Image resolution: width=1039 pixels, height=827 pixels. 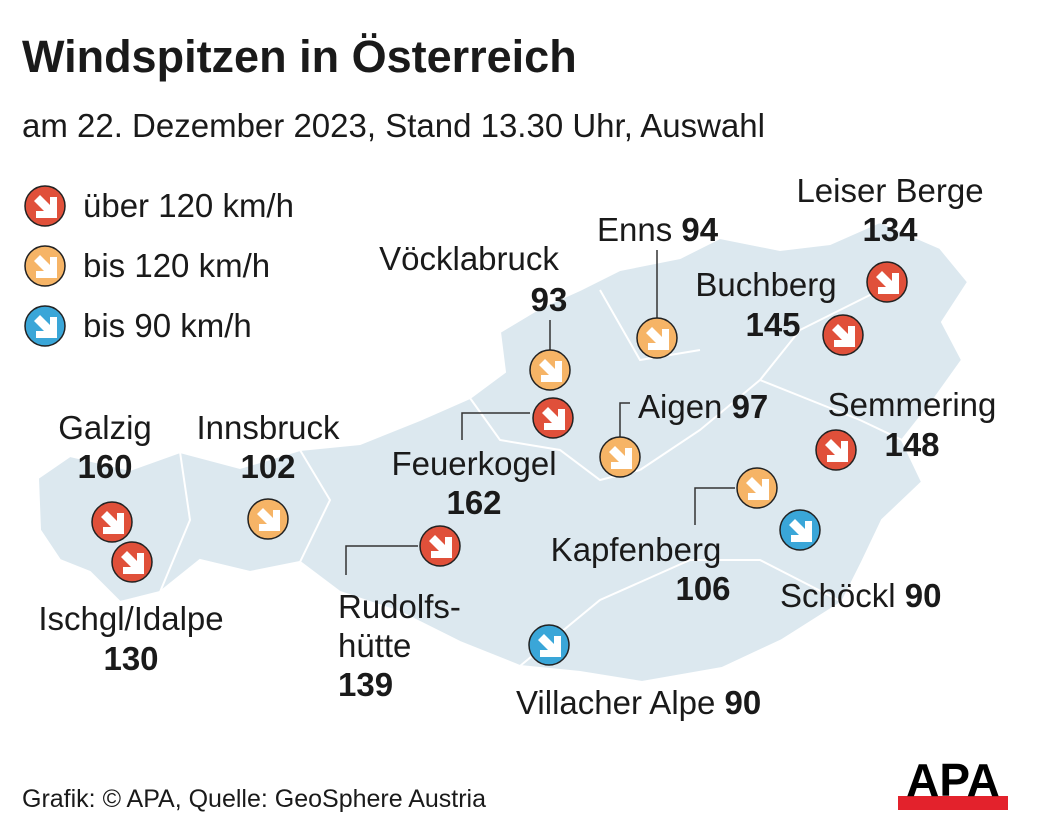 What do you see at coordinates (366, 684) in the screenshot?
I see `station-value: 139` at bounding box center [366, 684].